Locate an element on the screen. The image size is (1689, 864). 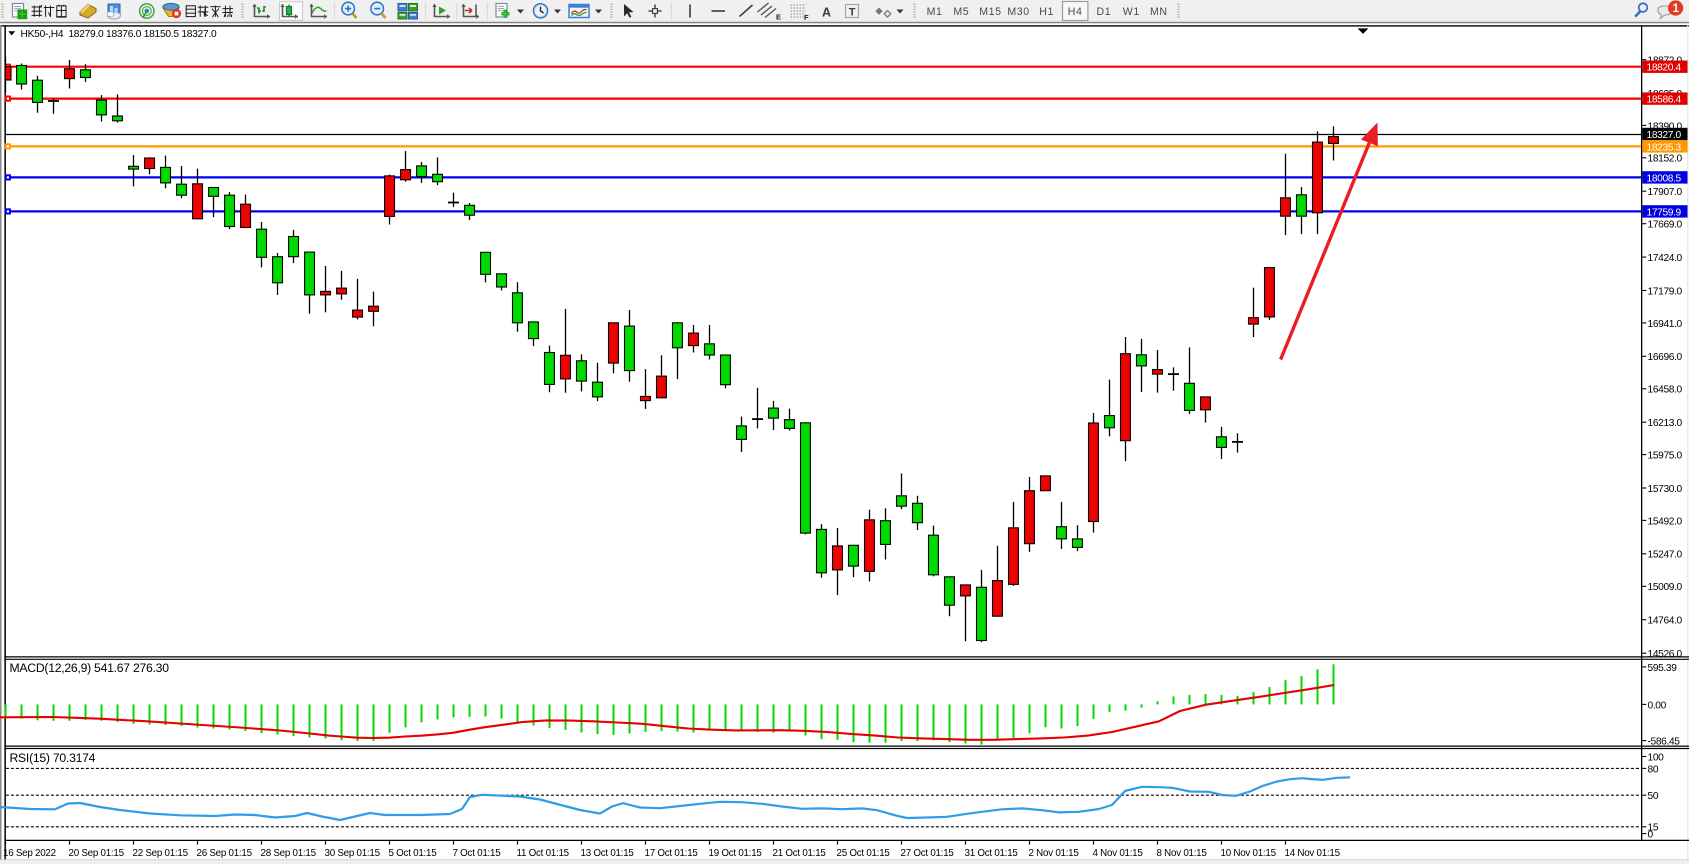
svg-text: 5 Oct 01:15 is located at coordinates (413, 853).